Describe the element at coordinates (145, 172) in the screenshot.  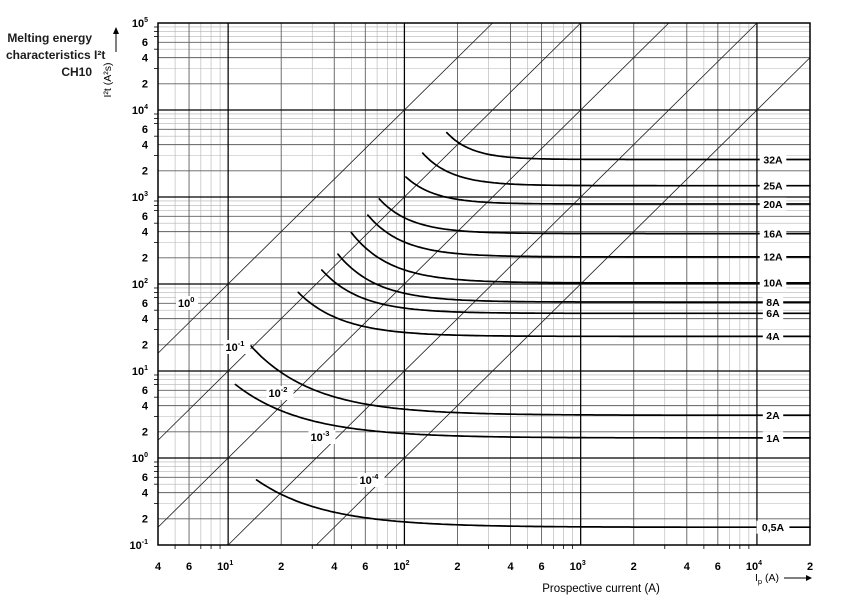
I see `y-tick-2000: 2` at that location.